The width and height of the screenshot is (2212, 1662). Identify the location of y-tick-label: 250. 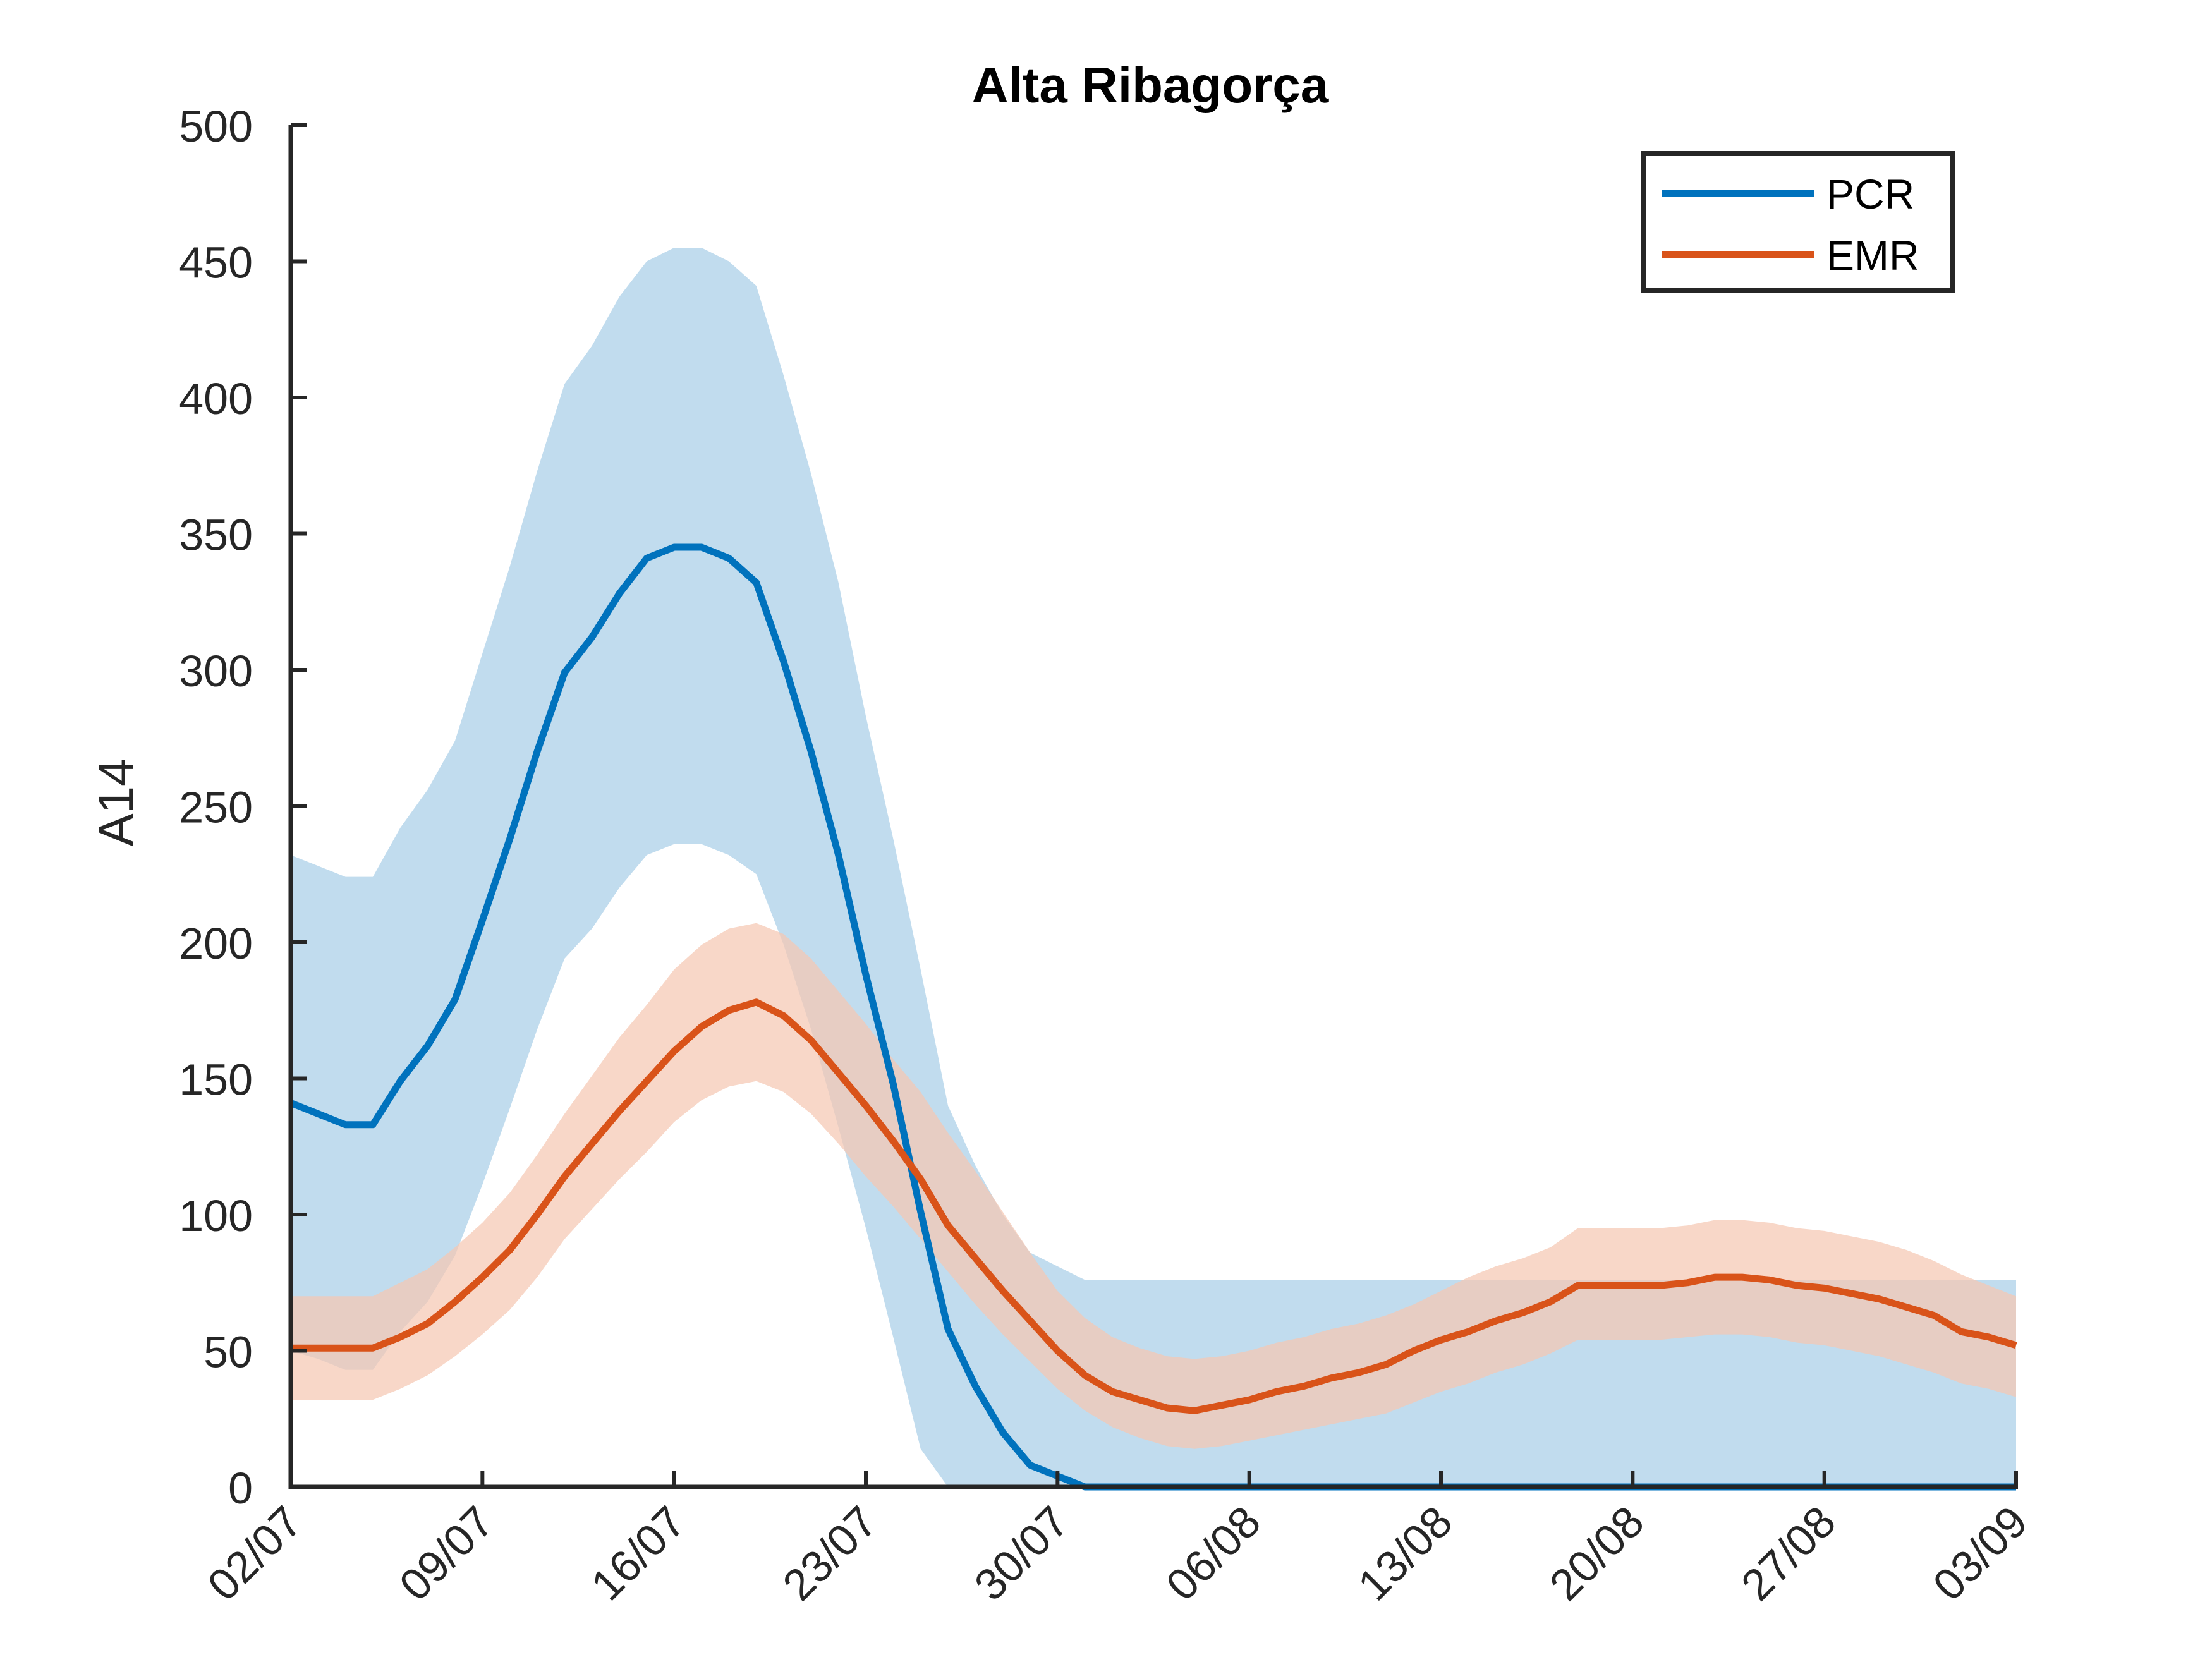
(216, 807).